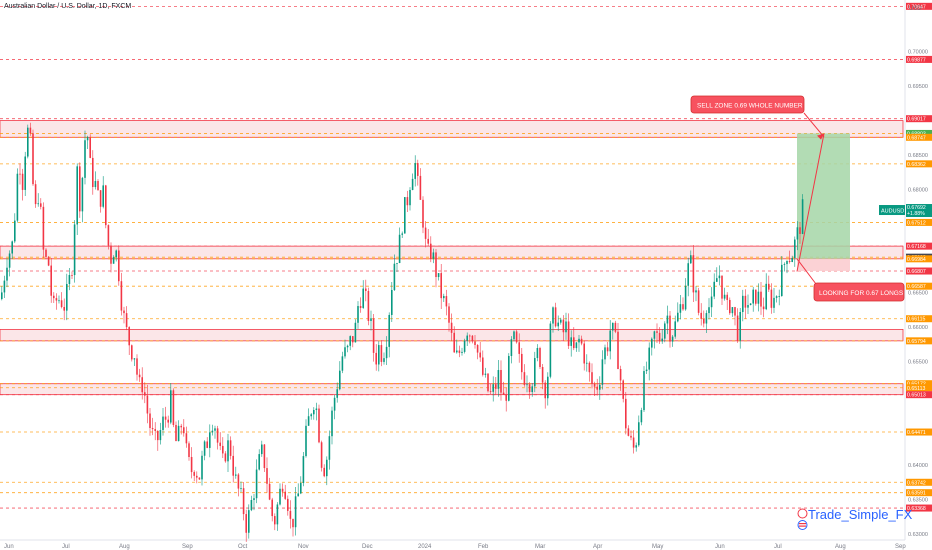 This screenshot has height=550, width=932. What do you see at coordinates (802, 519) in the screenshot?
I see `watermark-icons` at bounding box center [802, 519].